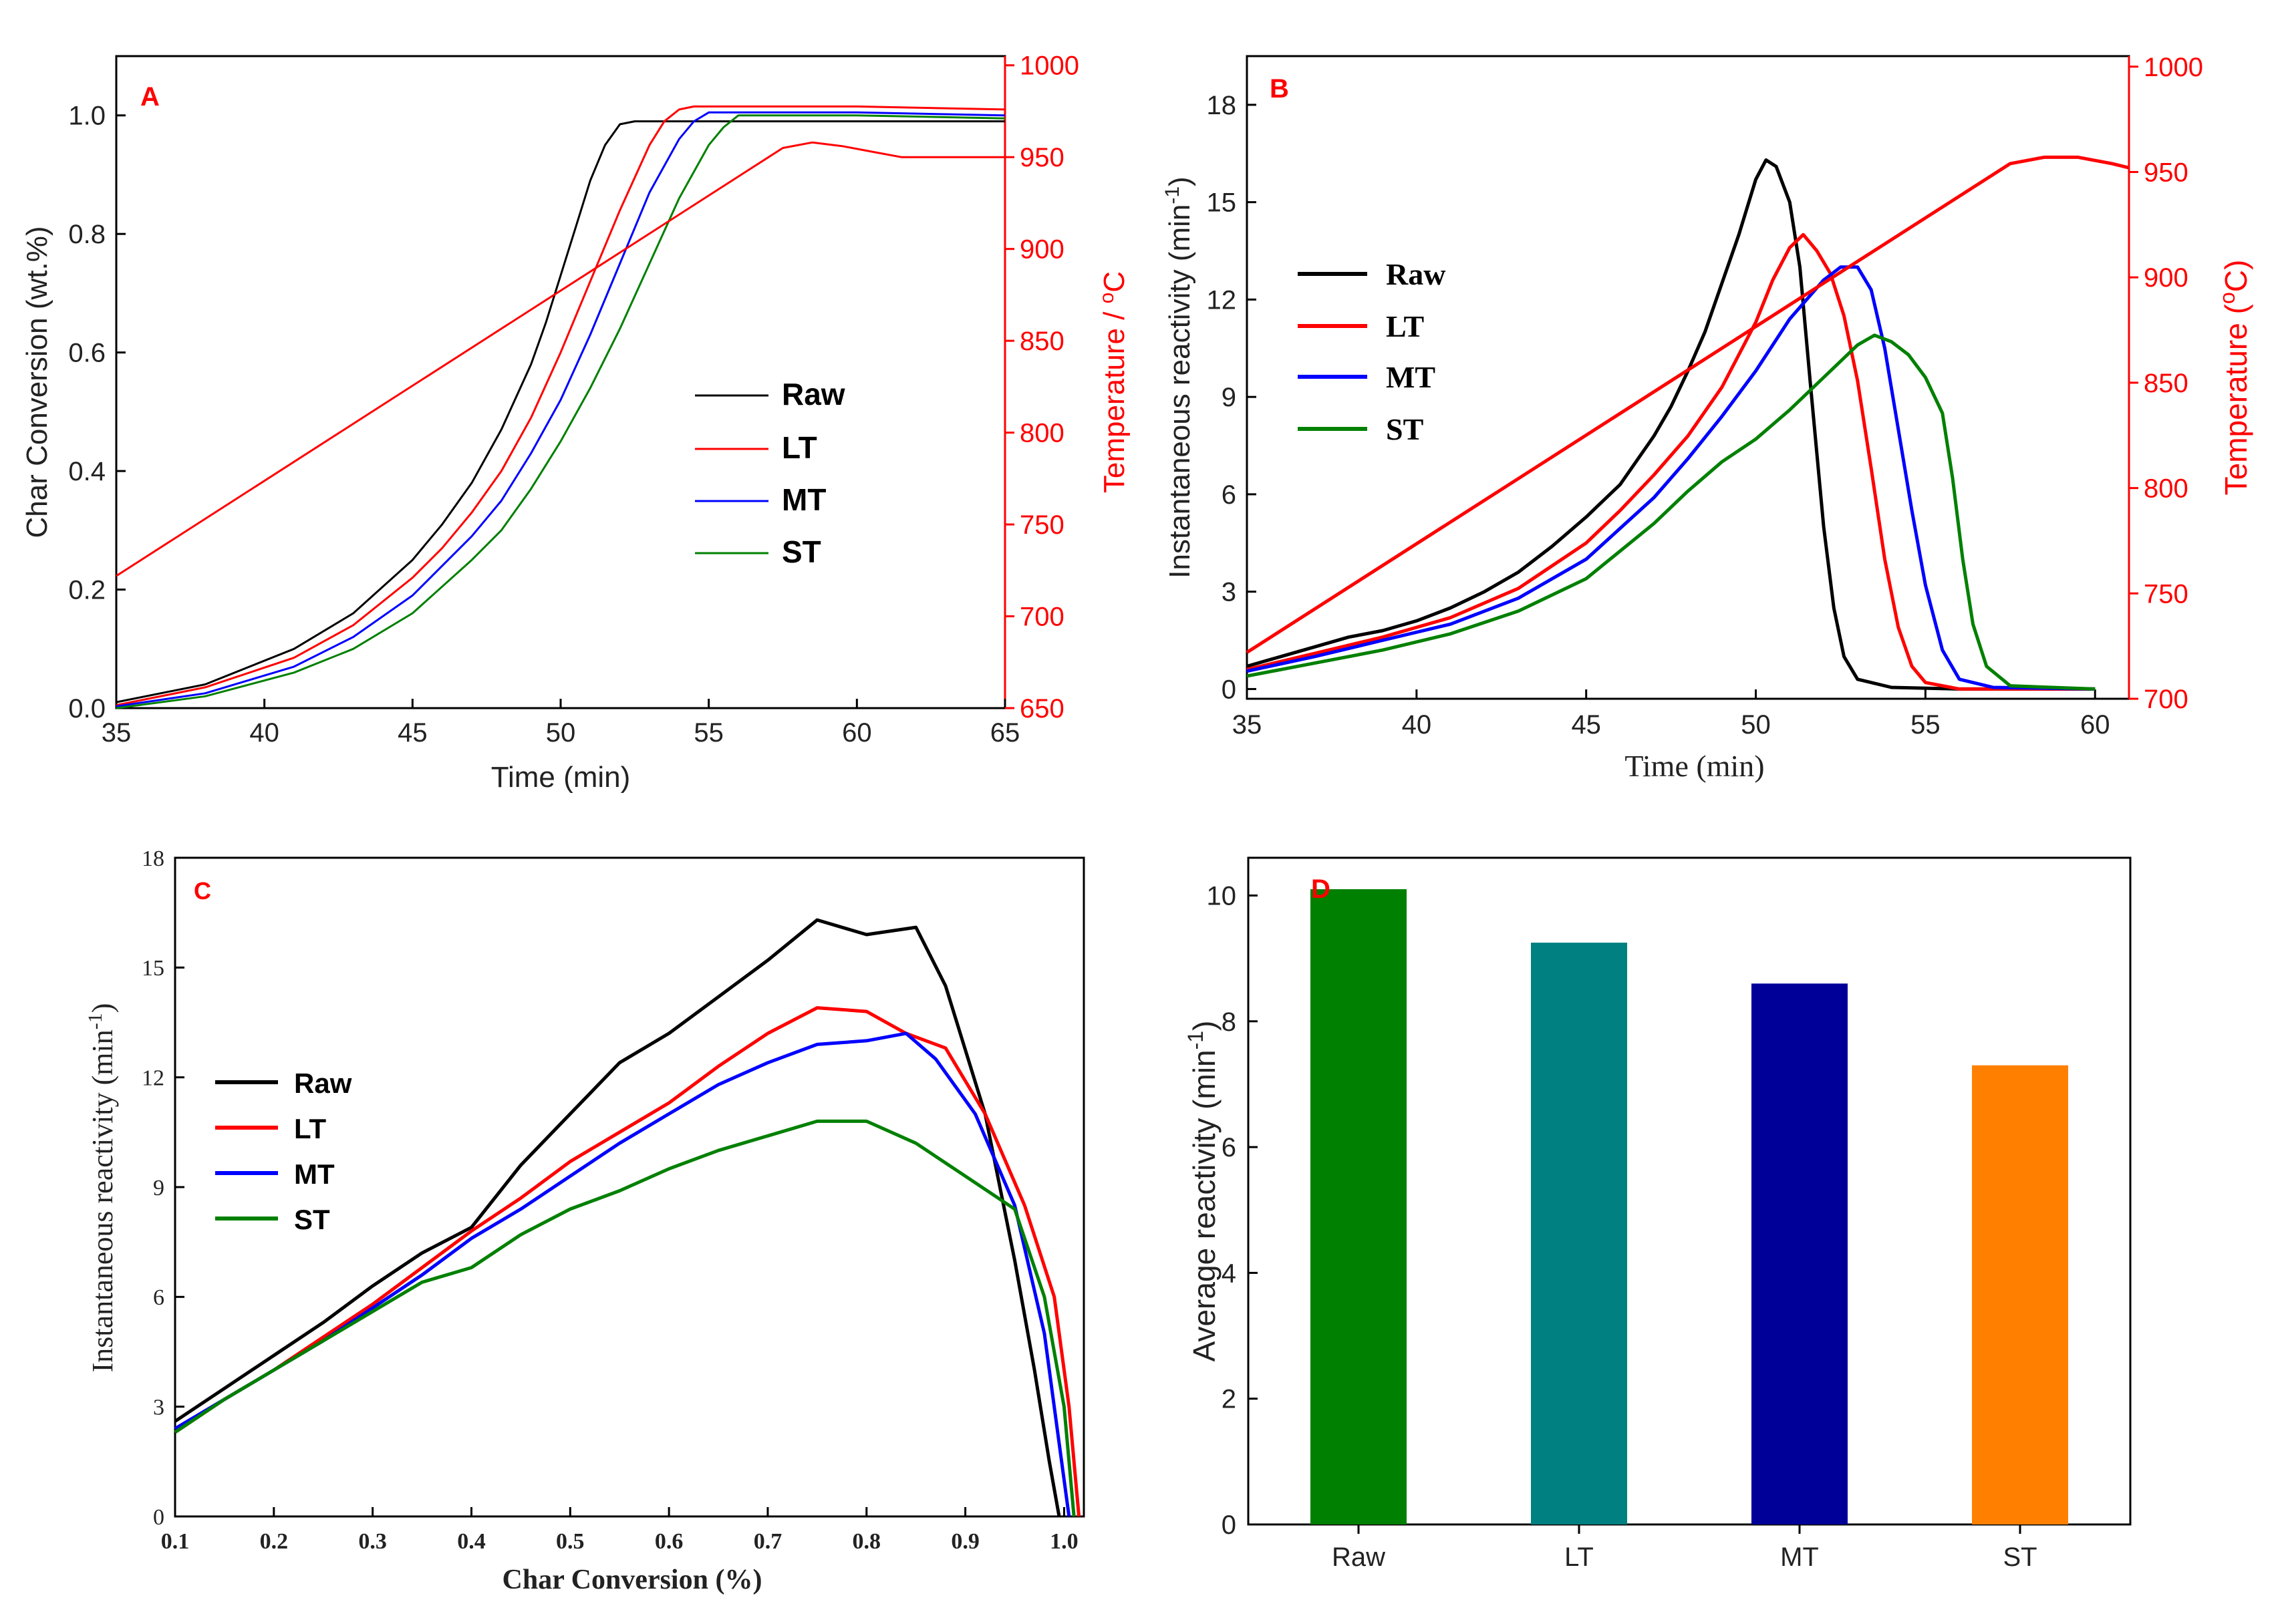 Image resolution: width=2280 pixels, height=1624 pixels. I want to click on d-x-tick-label-raw: Raw, so click(1358, 1557).